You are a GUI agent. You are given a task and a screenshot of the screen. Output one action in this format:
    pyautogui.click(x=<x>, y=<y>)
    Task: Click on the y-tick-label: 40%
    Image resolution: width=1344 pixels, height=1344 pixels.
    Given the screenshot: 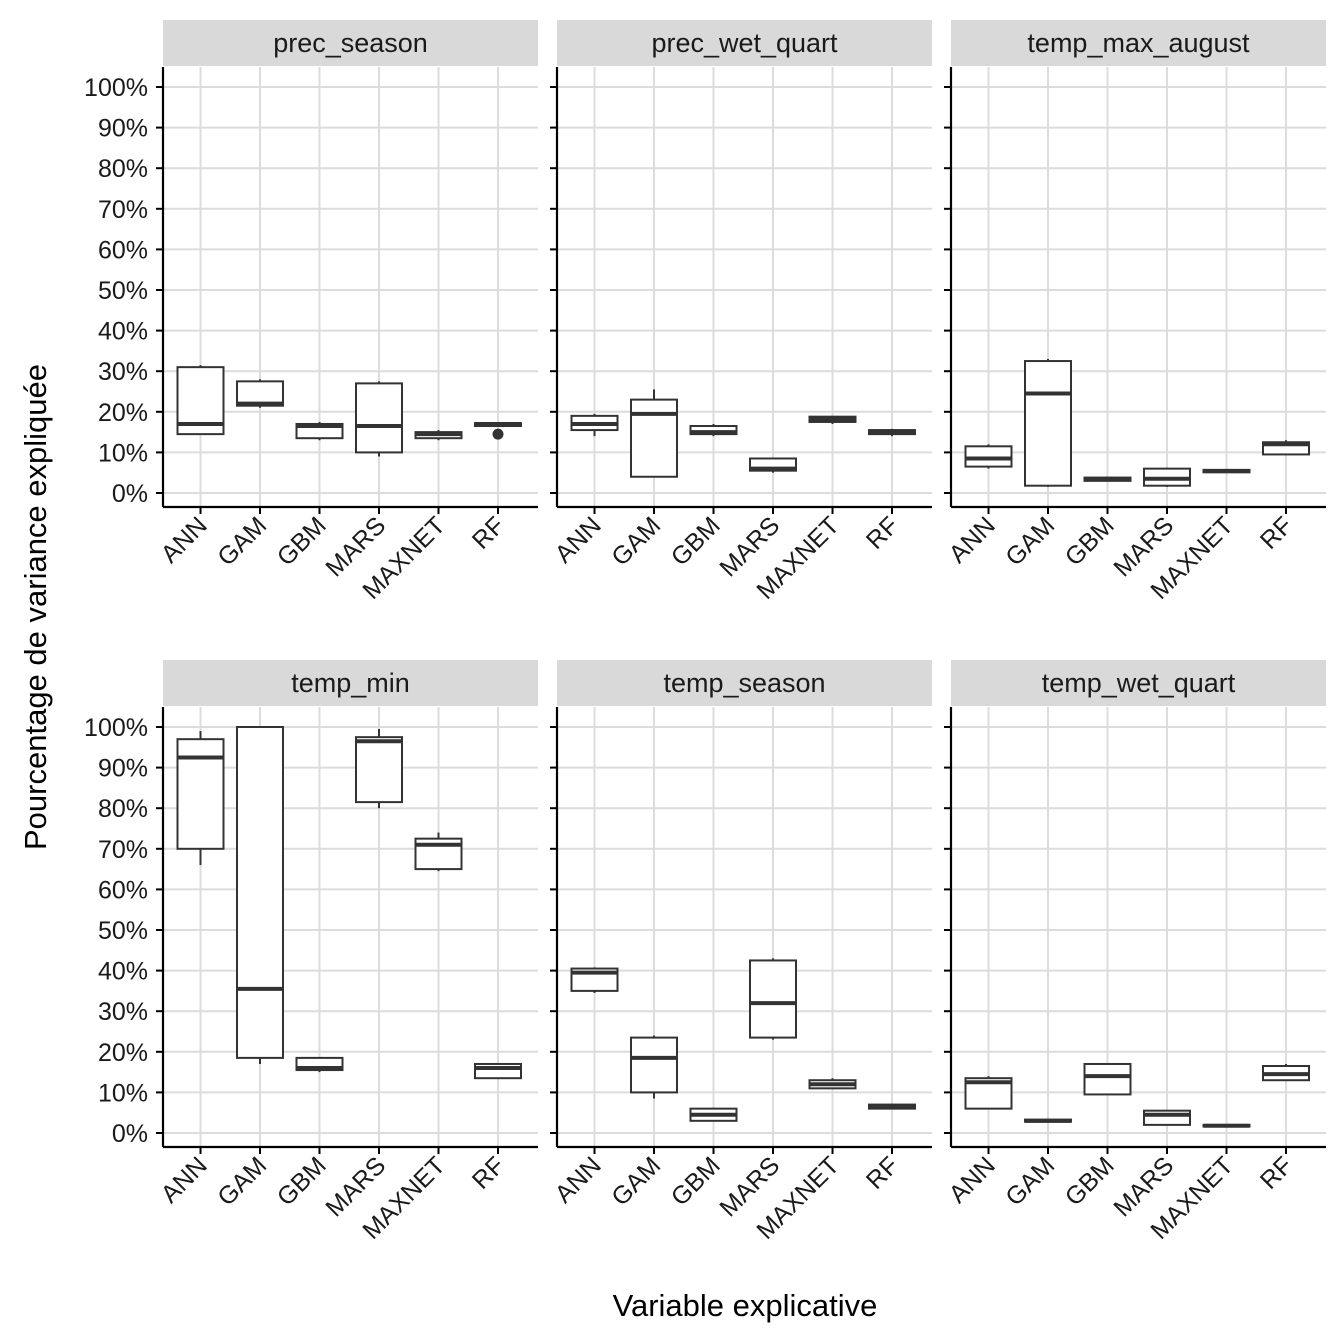 What is the action you would take?
    pyautogui.click(x=123, y=332)
    